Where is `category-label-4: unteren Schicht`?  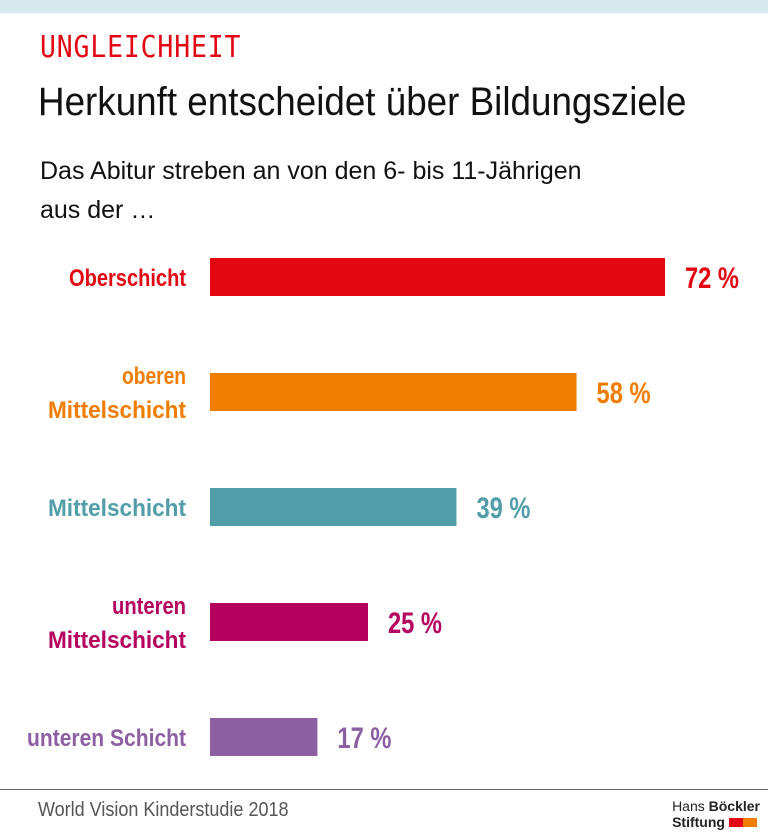
category-label-4: unteren Schicht is located at coordinates (106, 738).